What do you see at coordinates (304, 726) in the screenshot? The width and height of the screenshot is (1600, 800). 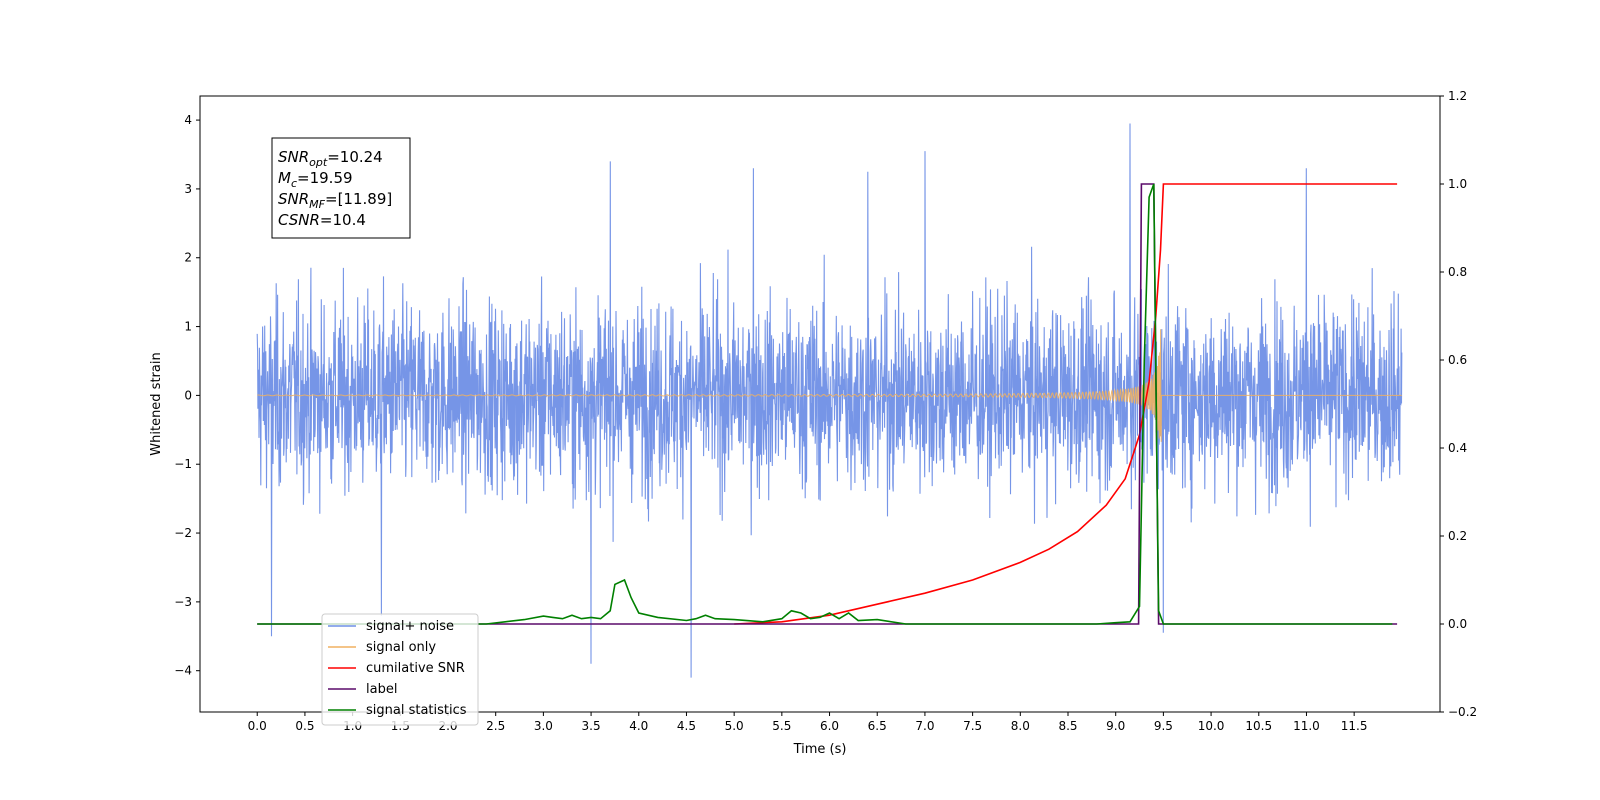 I see `x-tick-label: 0.5` at bounding box center [304, 726].